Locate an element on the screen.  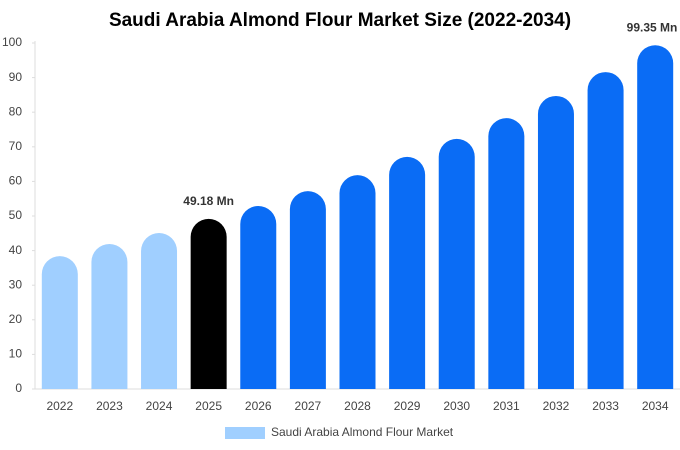
x-tick-label: 2028 is located at coordinates (357, 406).